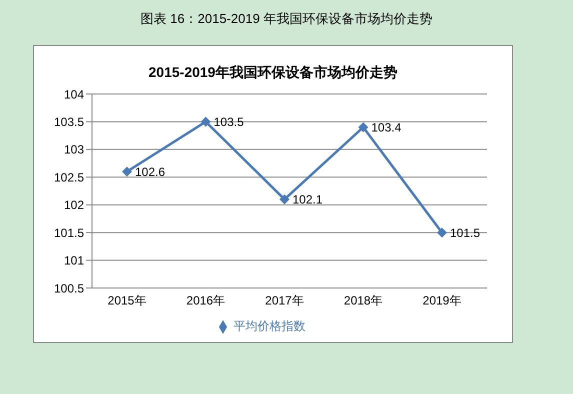  What do you see at coordinates (206, 301) in the screenshot?
I see `x-tick-label: 2016年` at bounding box center [206, 301].